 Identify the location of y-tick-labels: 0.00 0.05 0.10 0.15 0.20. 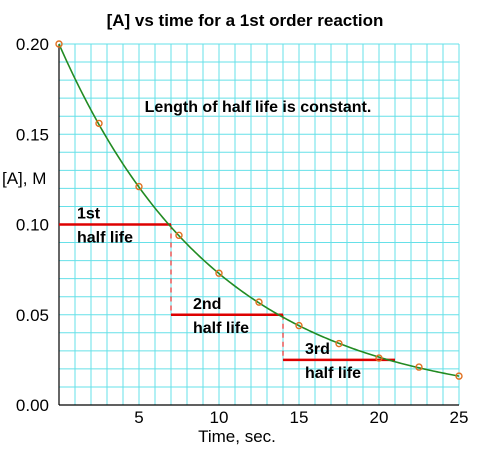
(32, 225).